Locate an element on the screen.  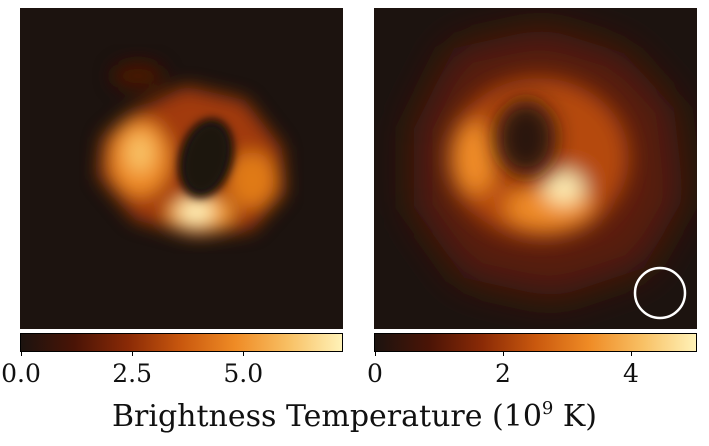
left-bright-right is located at coordinates (252, 180).